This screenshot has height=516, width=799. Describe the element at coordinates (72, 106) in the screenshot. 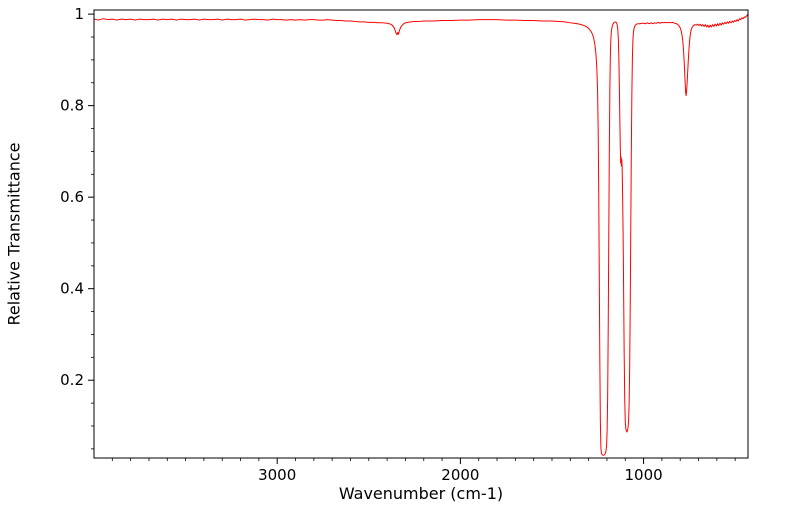

I see `y-tick-label: 0.8` at that location.